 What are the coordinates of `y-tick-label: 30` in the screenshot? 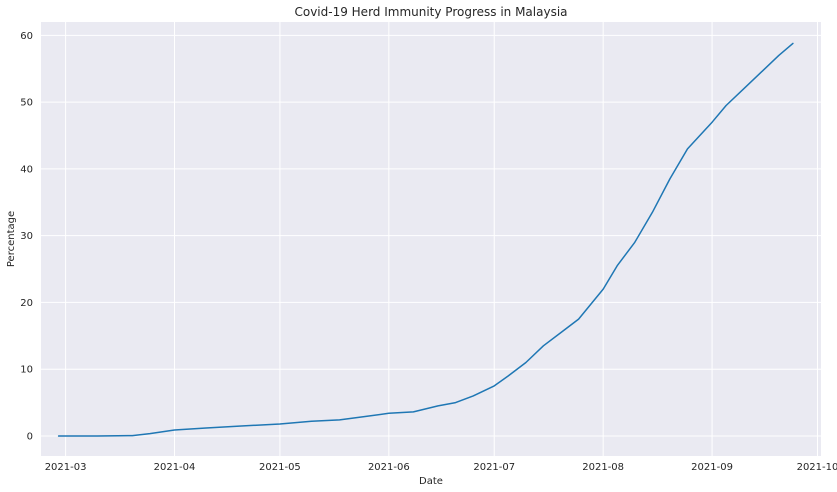 It's located at (26, 236).